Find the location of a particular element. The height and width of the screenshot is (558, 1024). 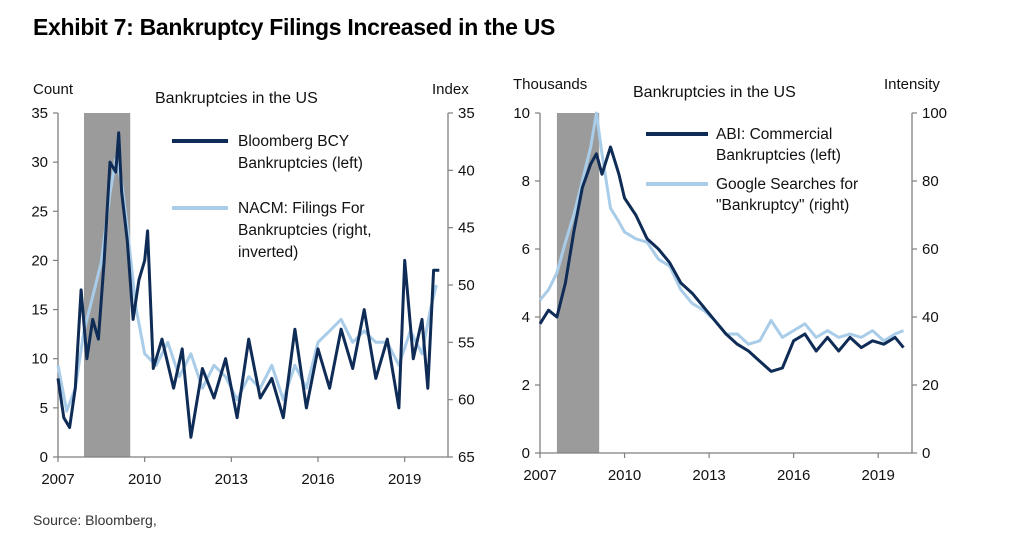

chart-left-x-tick-label: 2016 is located at coordinates (317, 479).